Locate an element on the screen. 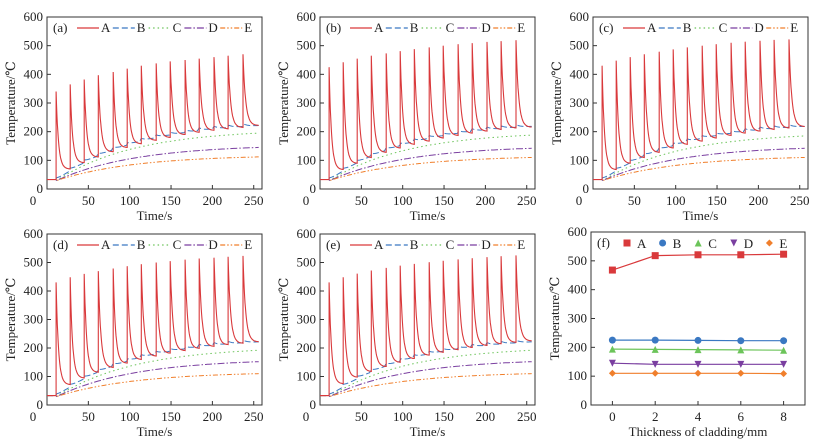  panel-label: (d) is located at coordinates (60, 244).